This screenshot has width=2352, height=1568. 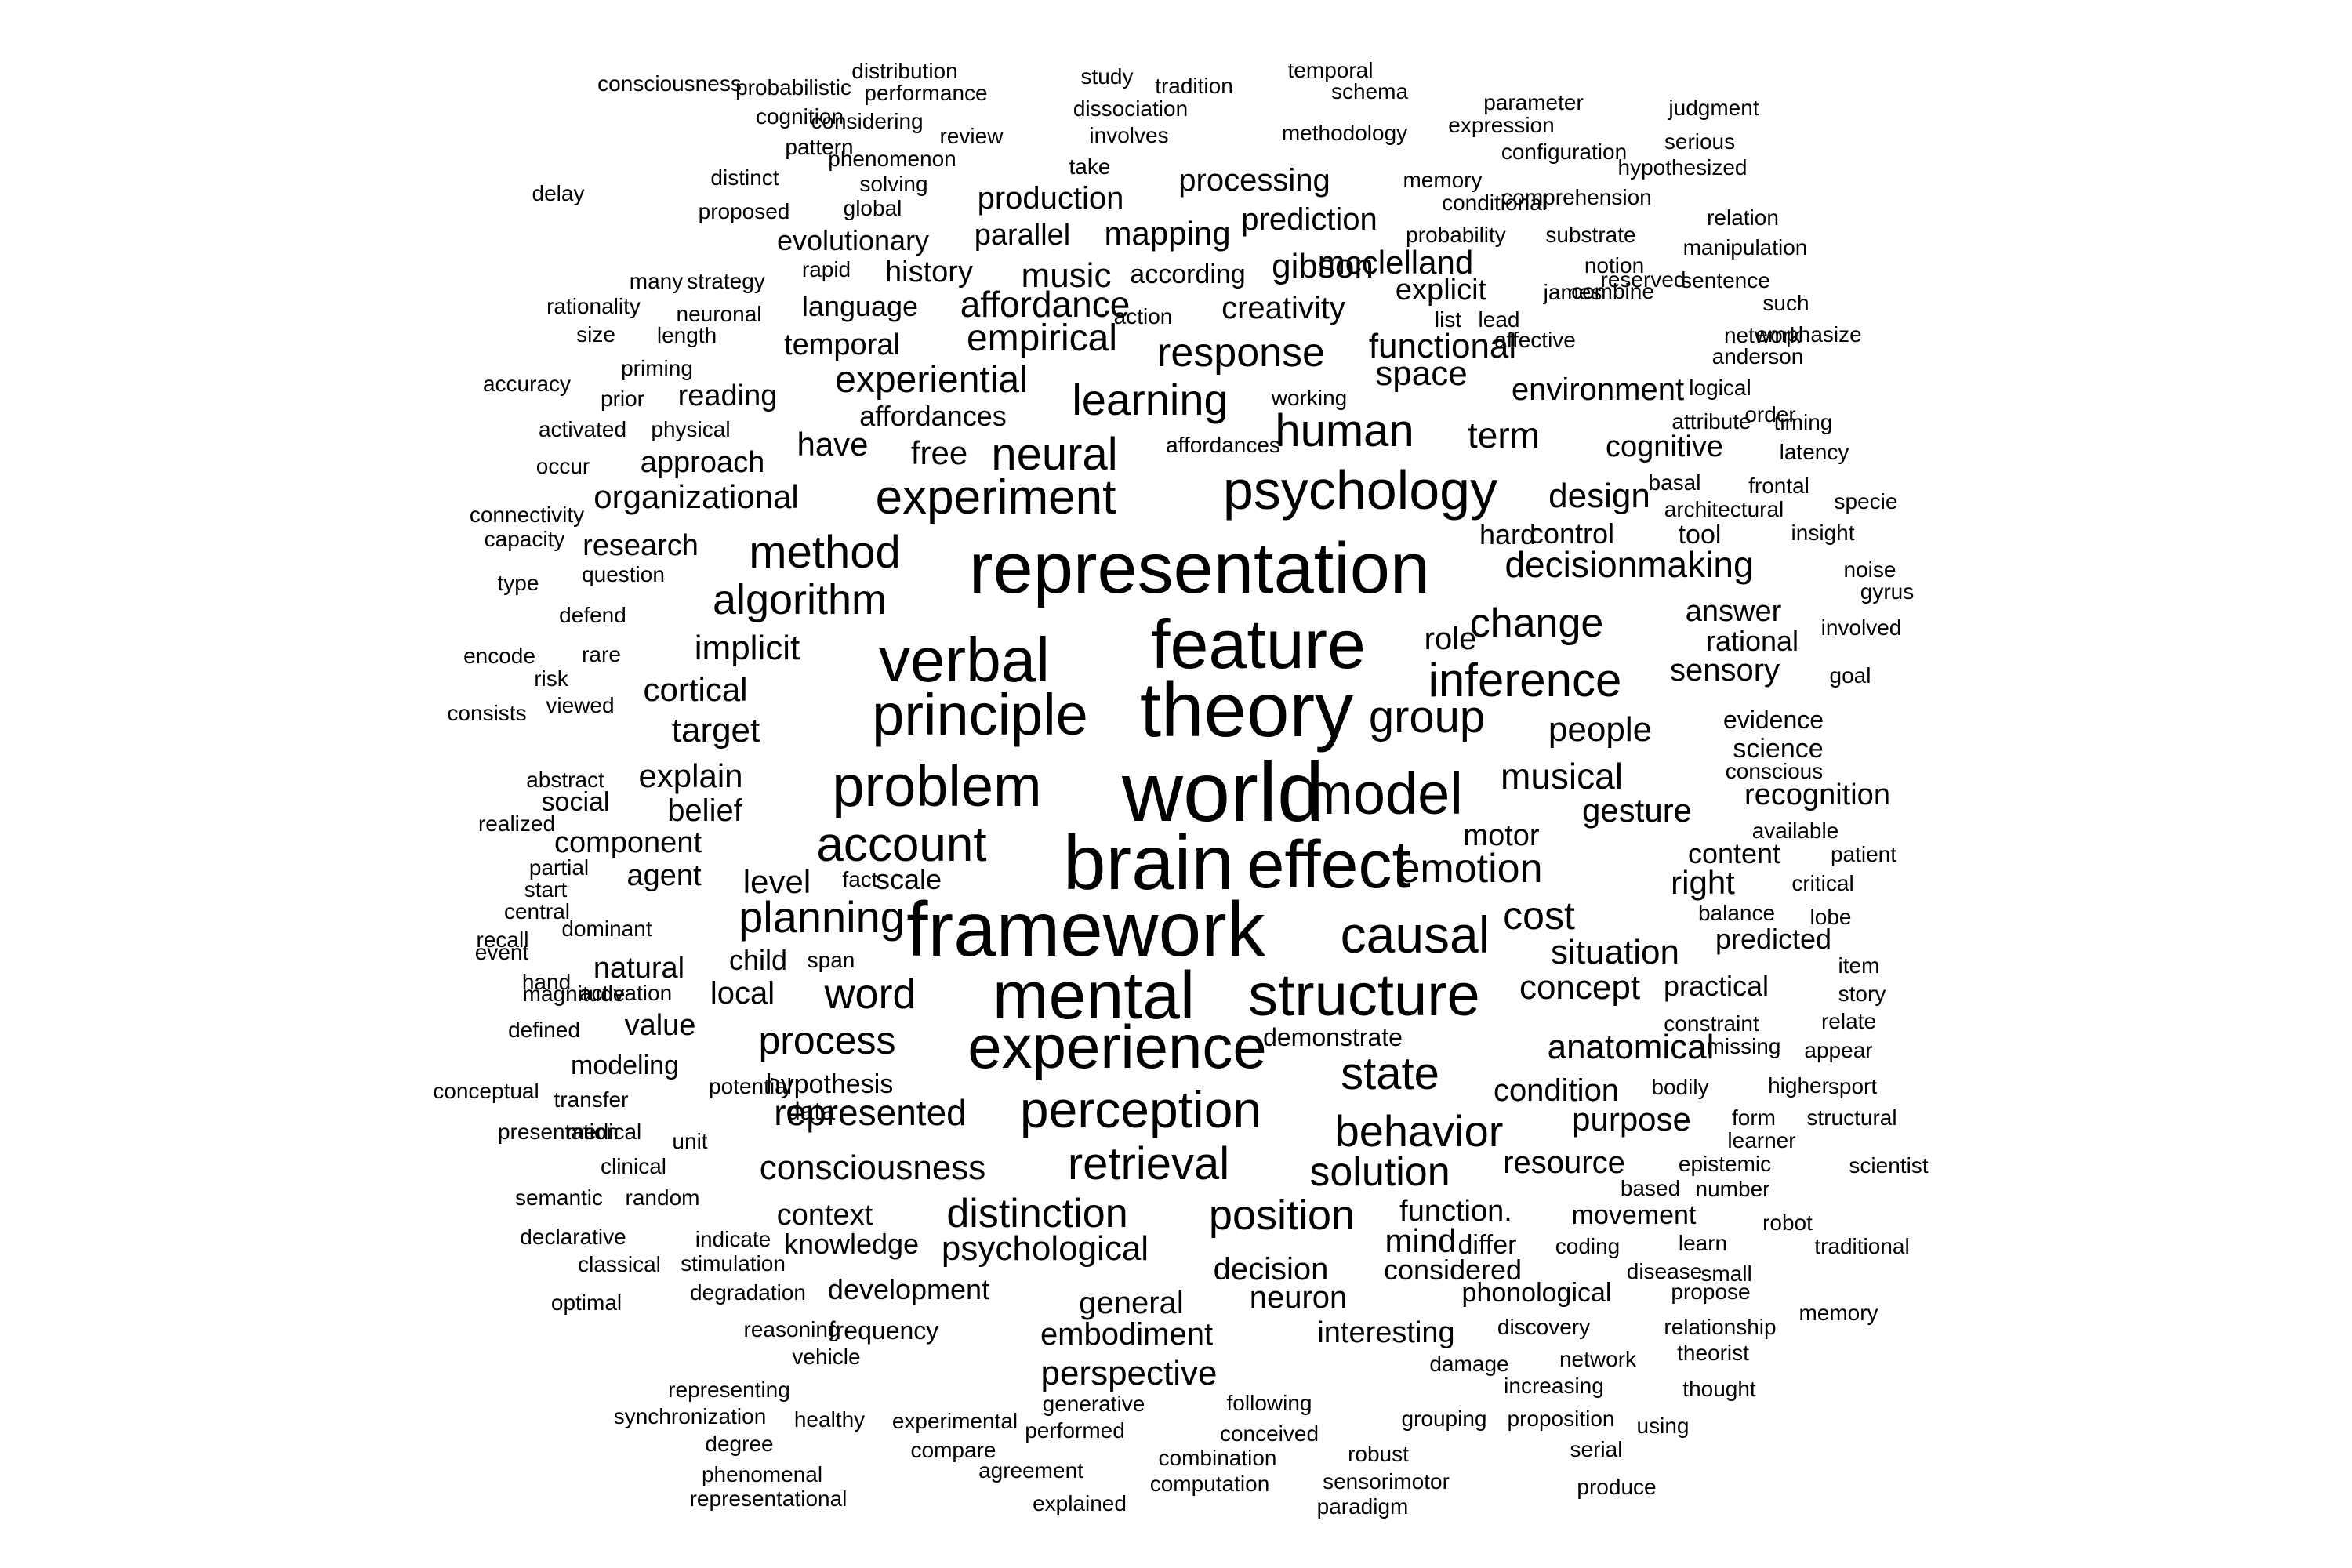 I want to click on cloud-word: activated, so click(x=582, y=429).